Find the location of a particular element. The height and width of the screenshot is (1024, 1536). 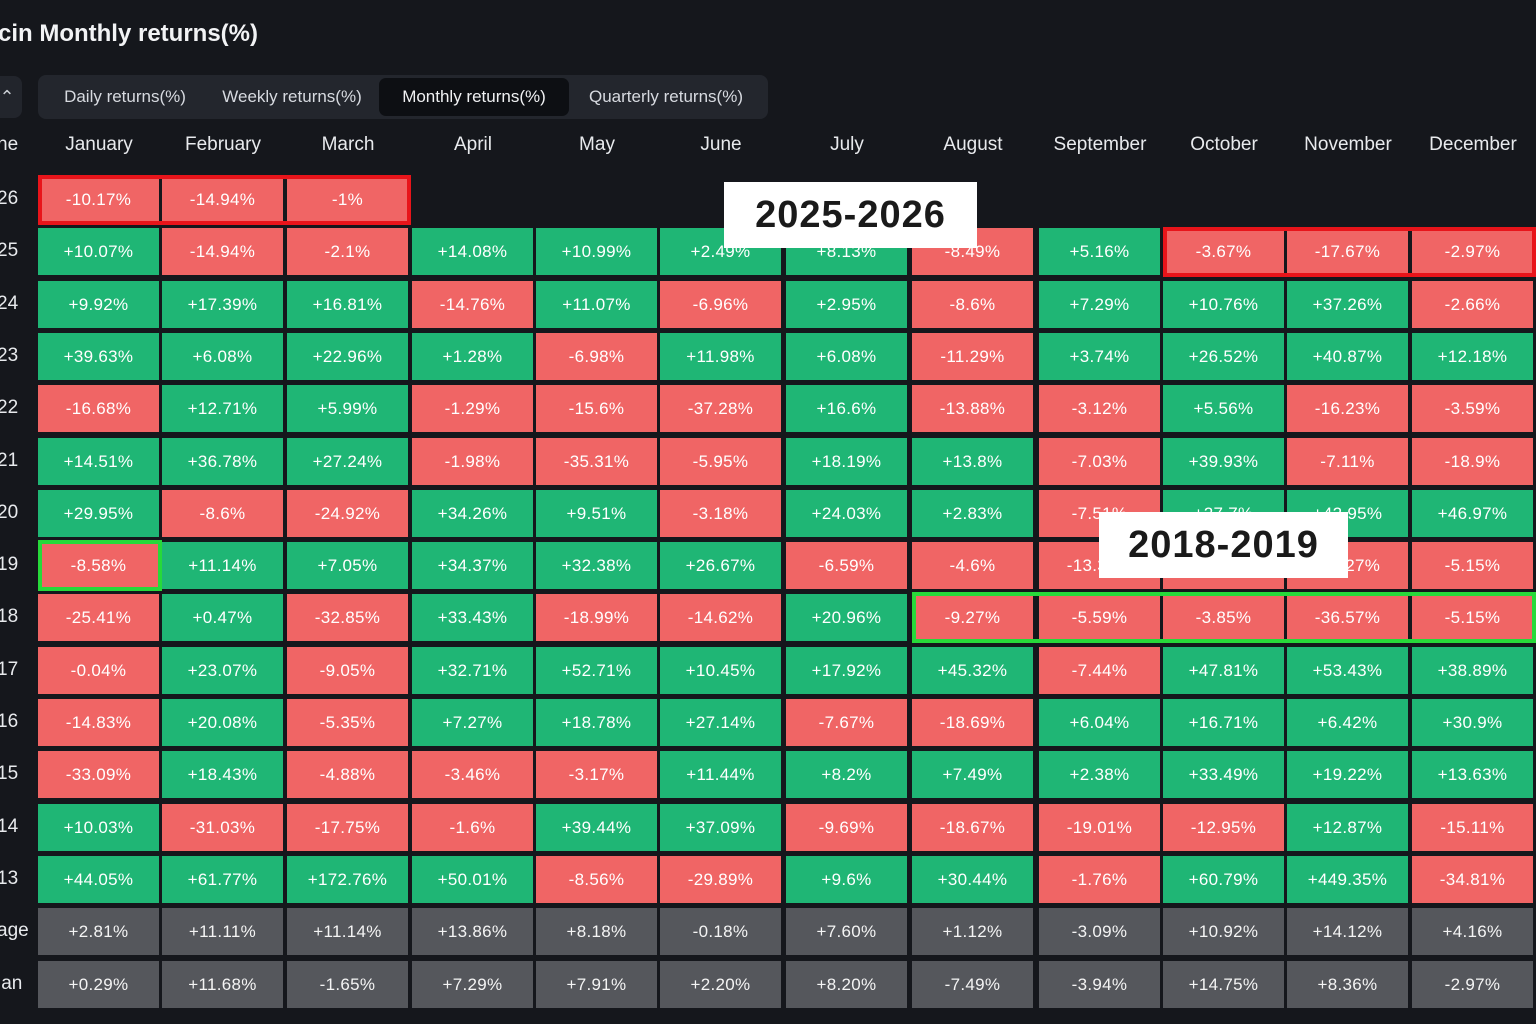

return-cell: +30.9% is located at coordinates (1472, 722).